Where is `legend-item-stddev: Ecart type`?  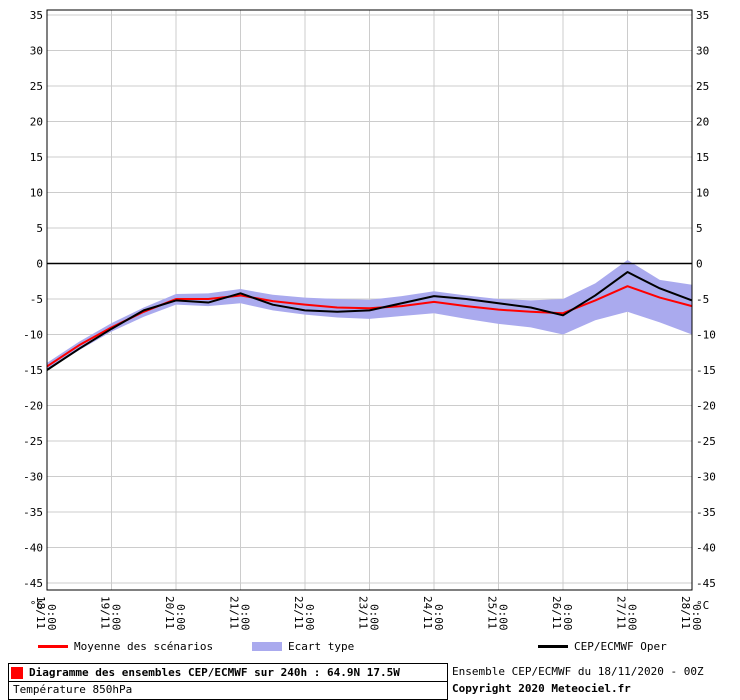
legend-item-stddev: Ecart type is located at coordinates (303, 646).